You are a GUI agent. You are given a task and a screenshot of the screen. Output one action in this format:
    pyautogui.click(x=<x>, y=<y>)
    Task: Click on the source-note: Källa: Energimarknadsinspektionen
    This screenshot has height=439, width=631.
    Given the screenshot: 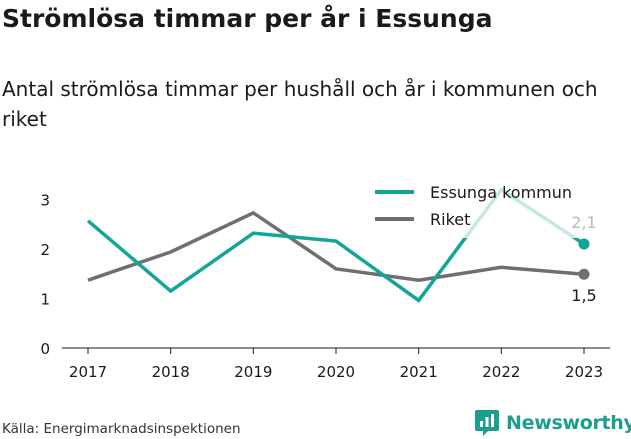 What is the action you would take?
    pyautogui.click(x=121, y=429)
    